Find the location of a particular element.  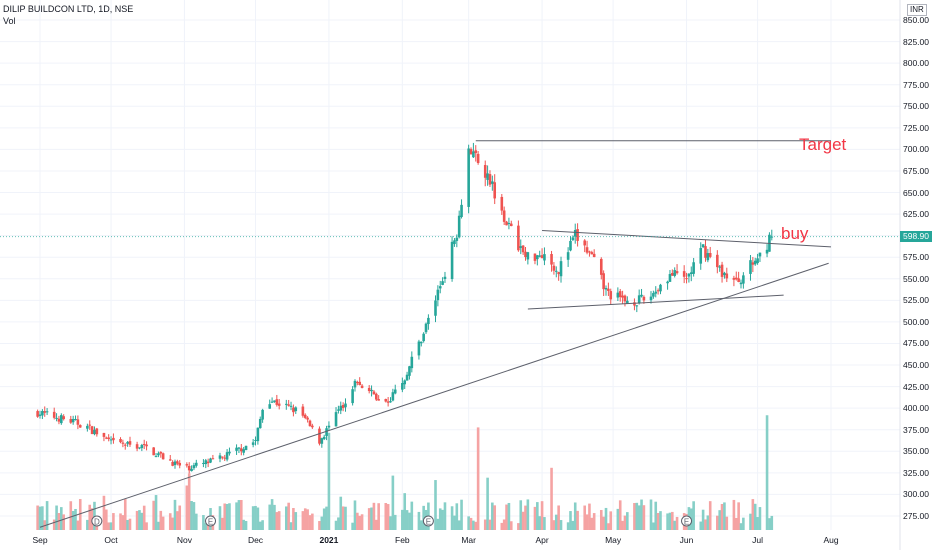

price-tick-label: 275.00 is located at coordinates (916, 516).